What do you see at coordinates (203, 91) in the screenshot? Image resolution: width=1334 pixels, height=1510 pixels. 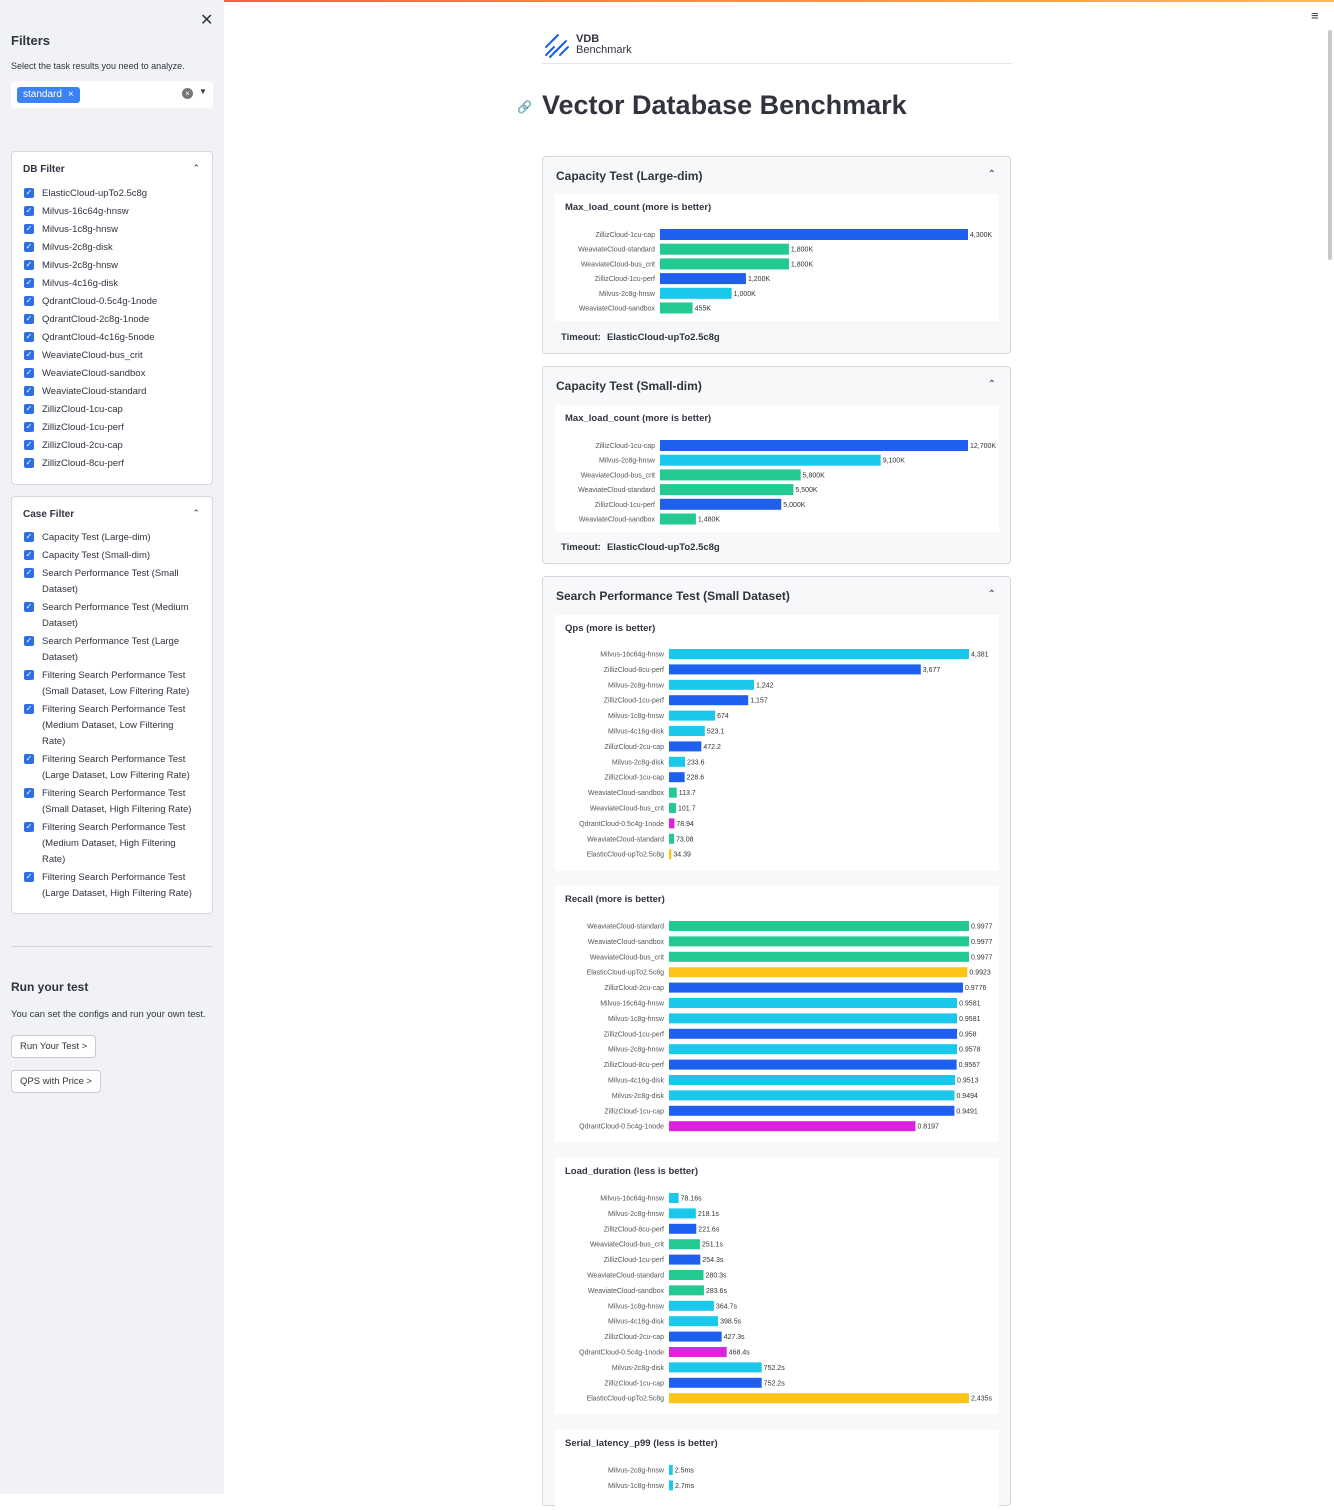 I see `chevron-down-icon: ▼` at bounding box center [203, 91].